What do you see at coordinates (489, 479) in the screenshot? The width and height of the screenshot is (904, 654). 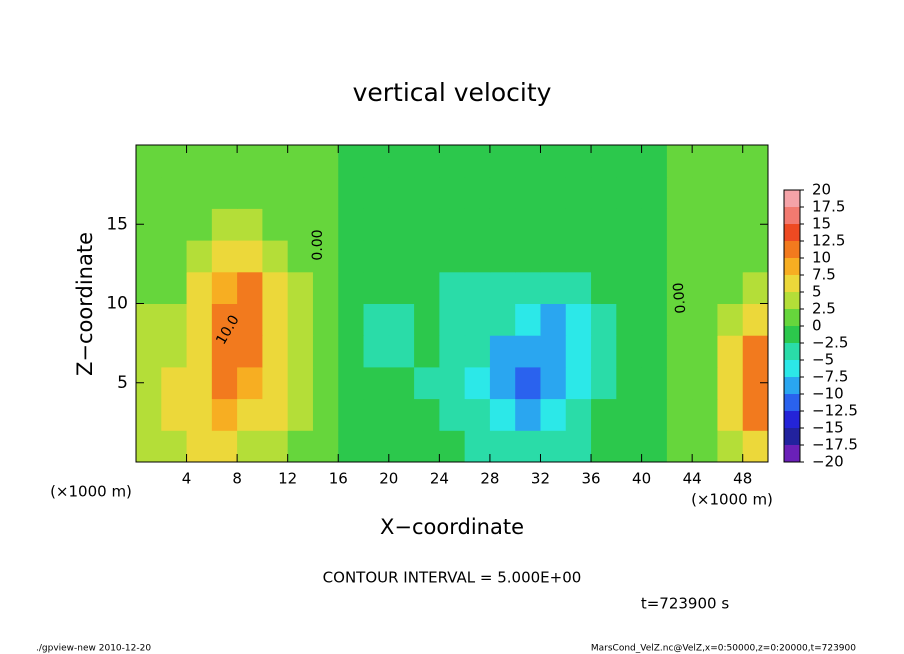 I see `x-tick-label: 28` at bounding box center [489, 479].